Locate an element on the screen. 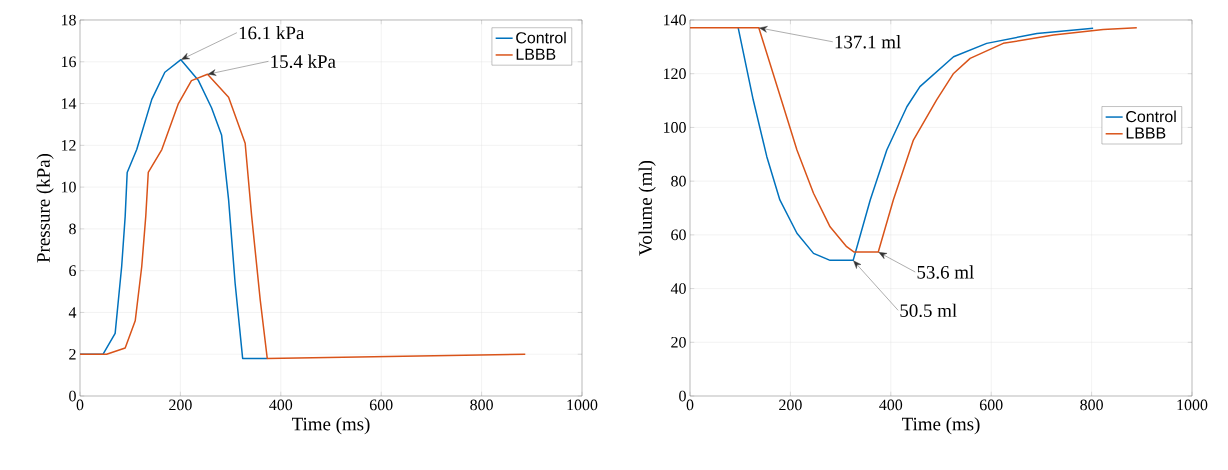  y-tick-label: 14 is located at coordinates (69, 103).